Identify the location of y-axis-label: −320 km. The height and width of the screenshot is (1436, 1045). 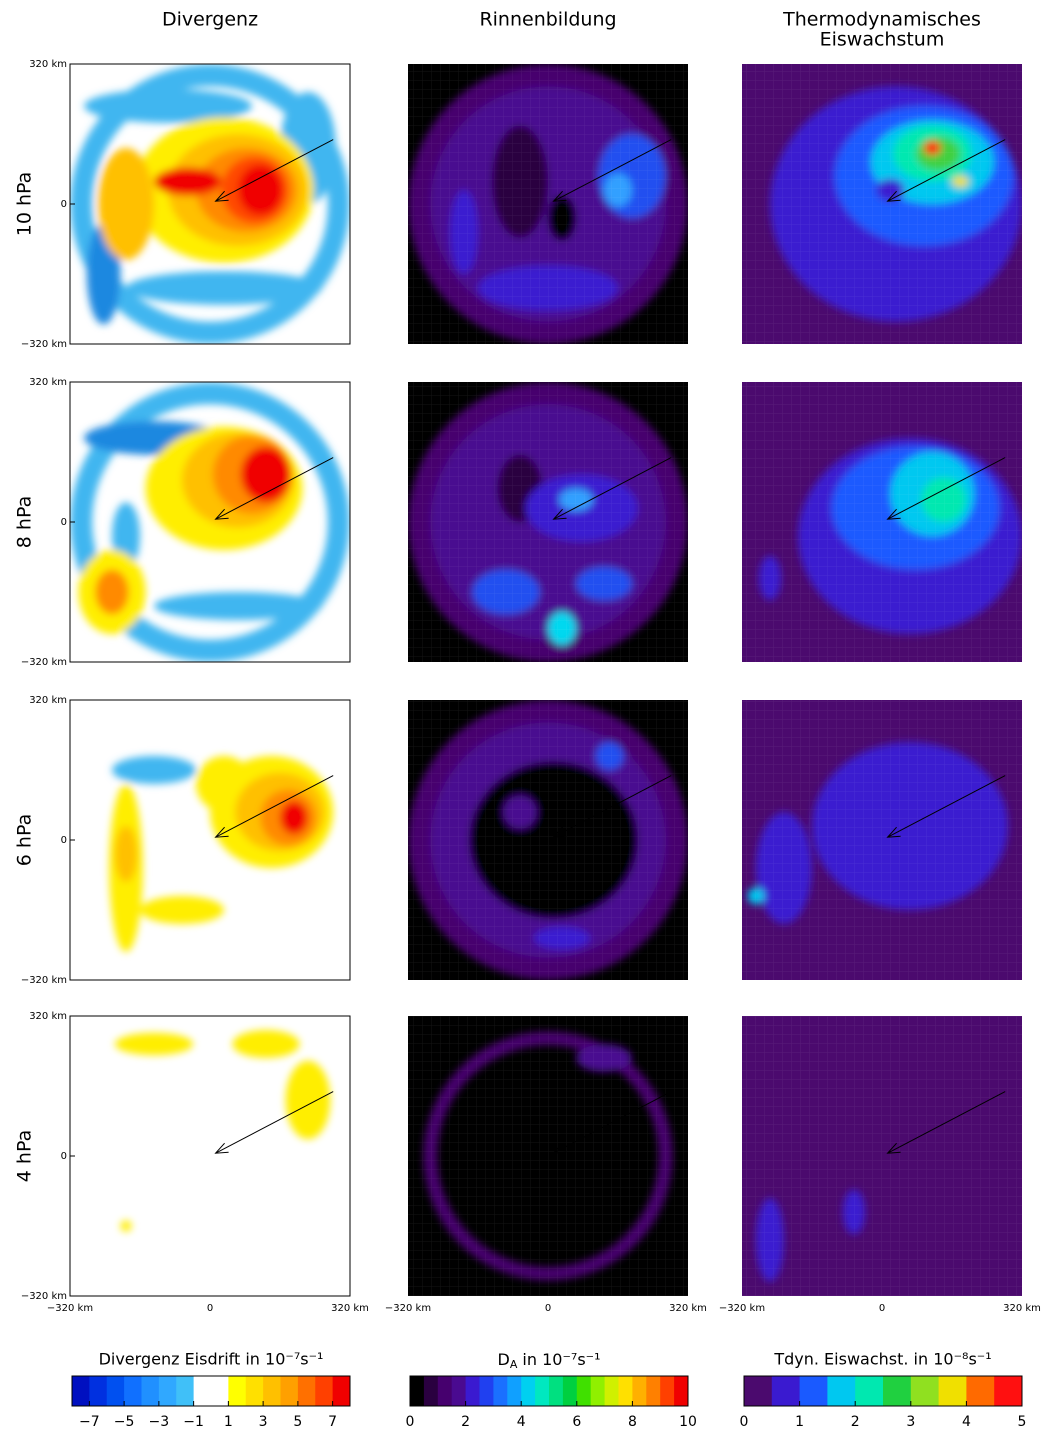
(44, 1296).